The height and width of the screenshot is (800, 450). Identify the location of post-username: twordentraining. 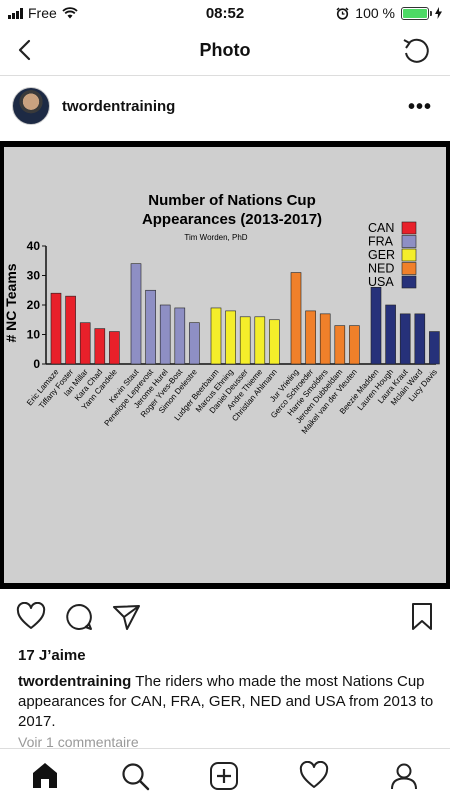
(119, 106).